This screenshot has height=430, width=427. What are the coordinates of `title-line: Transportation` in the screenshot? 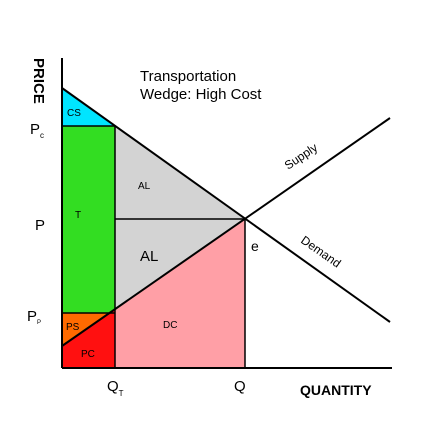 It's located at (188, 76).